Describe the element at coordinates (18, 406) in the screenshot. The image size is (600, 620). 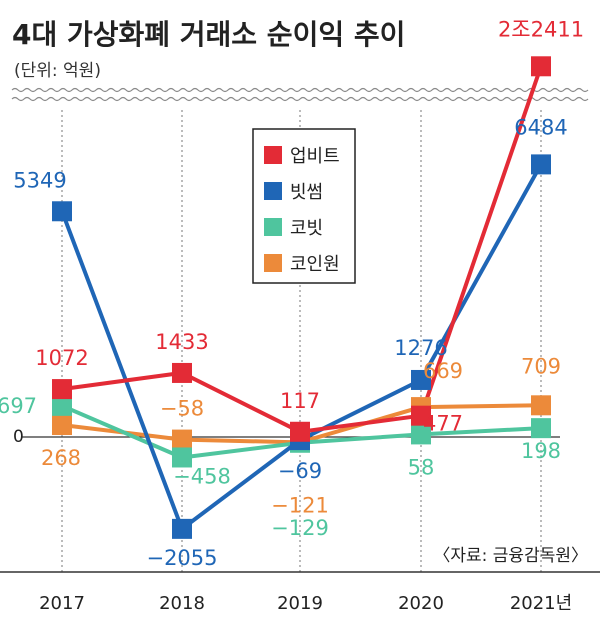
I see `data-label: 697` at that location.